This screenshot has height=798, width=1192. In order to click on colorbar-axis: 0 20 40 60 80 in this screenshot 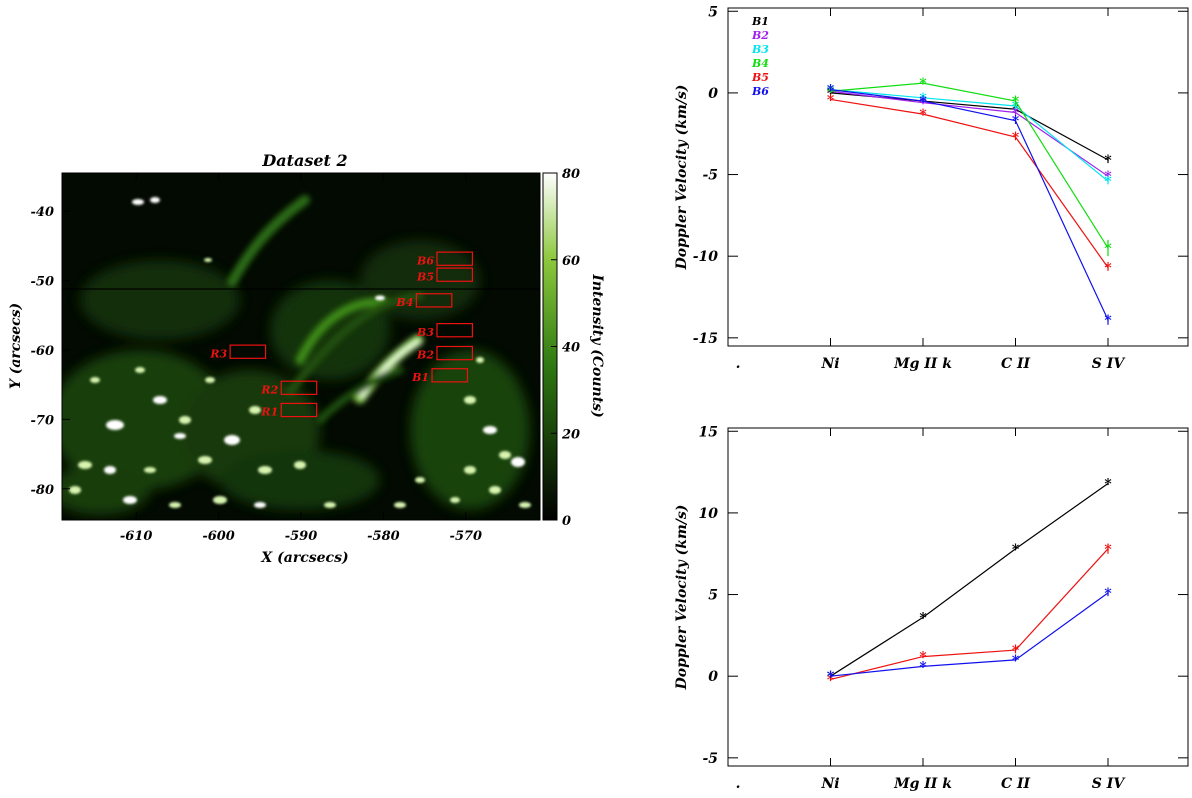, I will do `click(565, 348)`.